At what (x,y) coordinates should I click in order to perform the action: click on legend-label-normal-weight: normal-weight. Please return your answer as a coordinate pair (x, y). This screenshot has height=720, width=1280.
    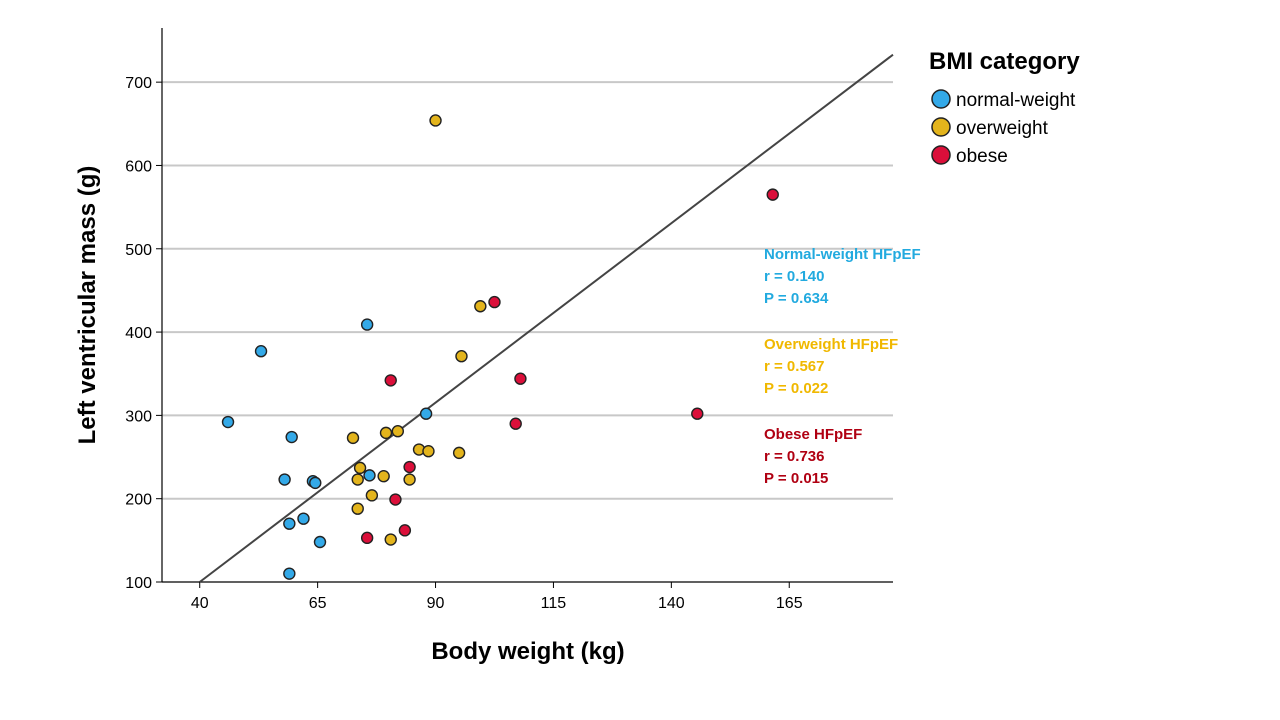
    Looking at the image, I should click on (1016, 100).